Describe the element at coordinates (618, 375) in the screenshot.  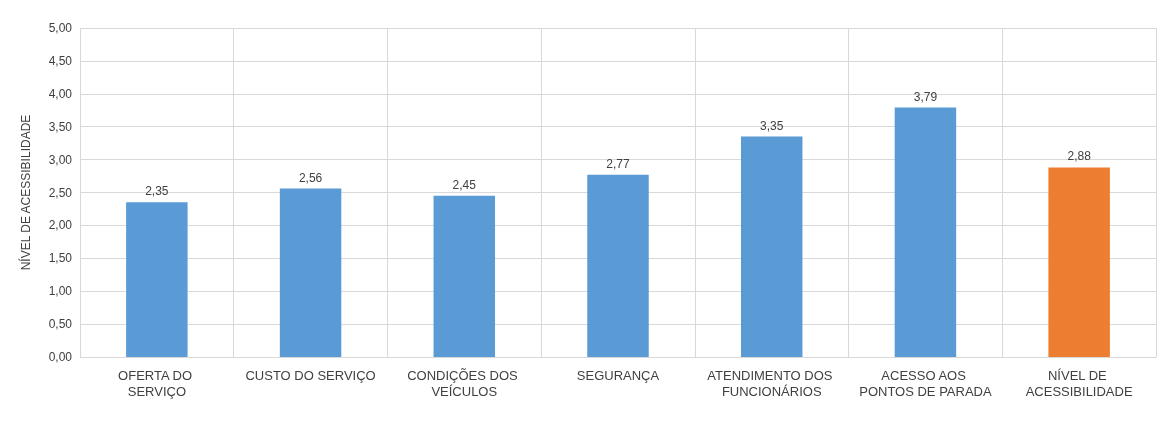
I see `x-tick-label: SEGURANÇA` at that location.